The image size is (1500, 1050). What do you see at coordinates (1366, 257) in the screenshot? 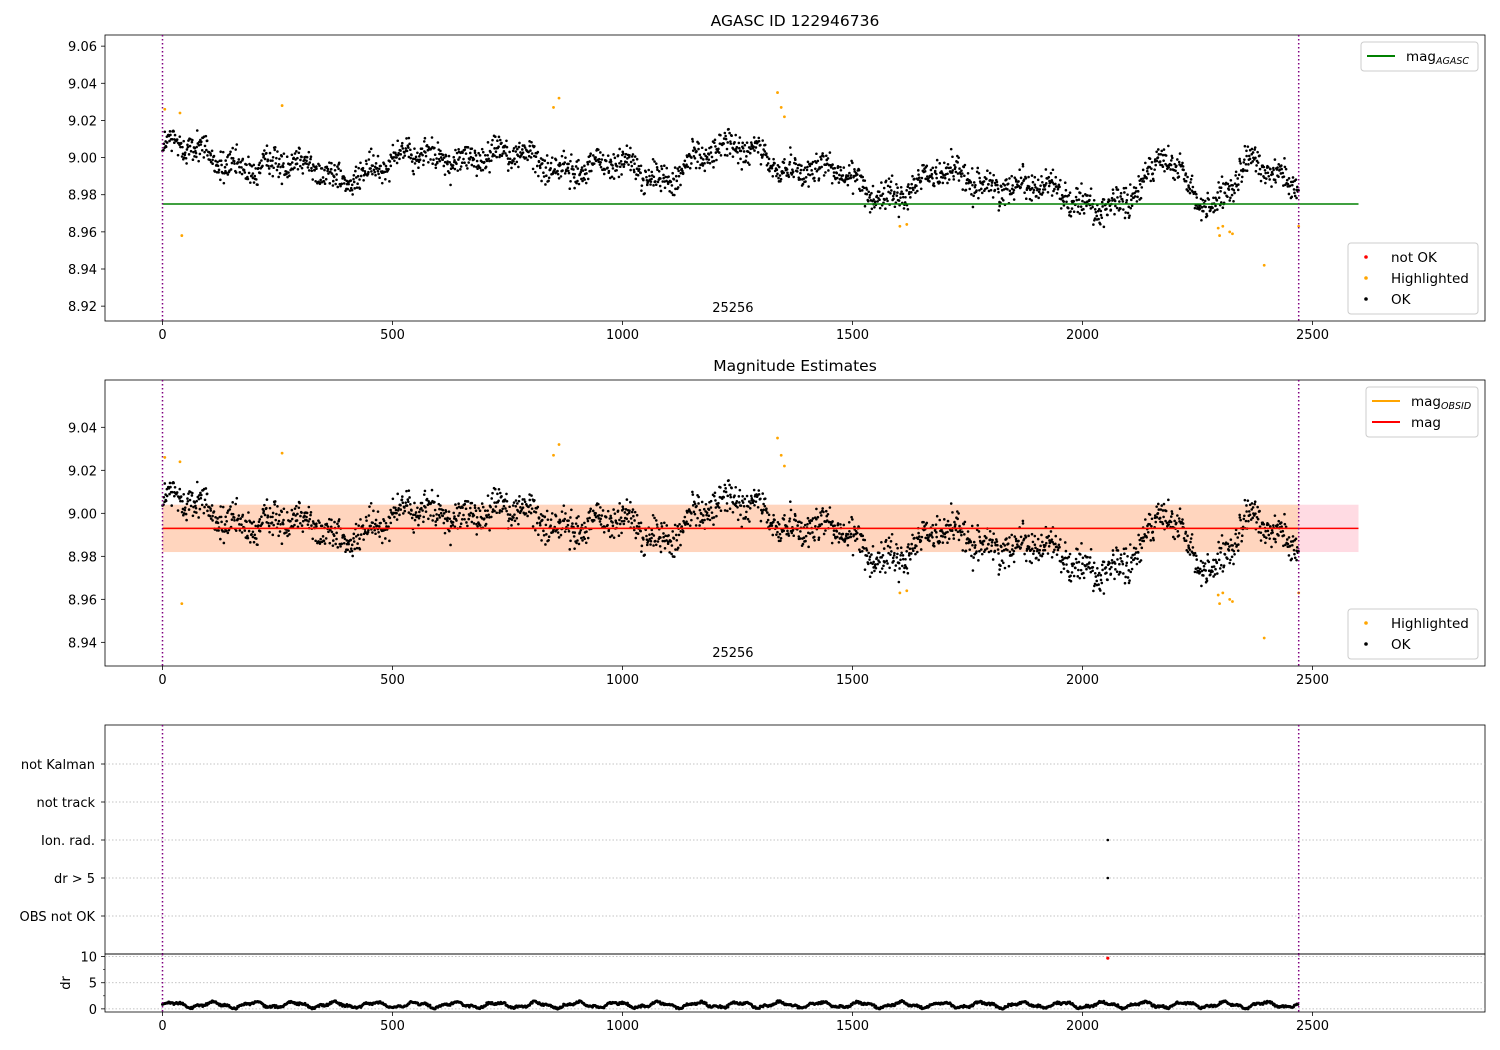
I see `legend-dot-marker` at bounding box center [1366, 257].